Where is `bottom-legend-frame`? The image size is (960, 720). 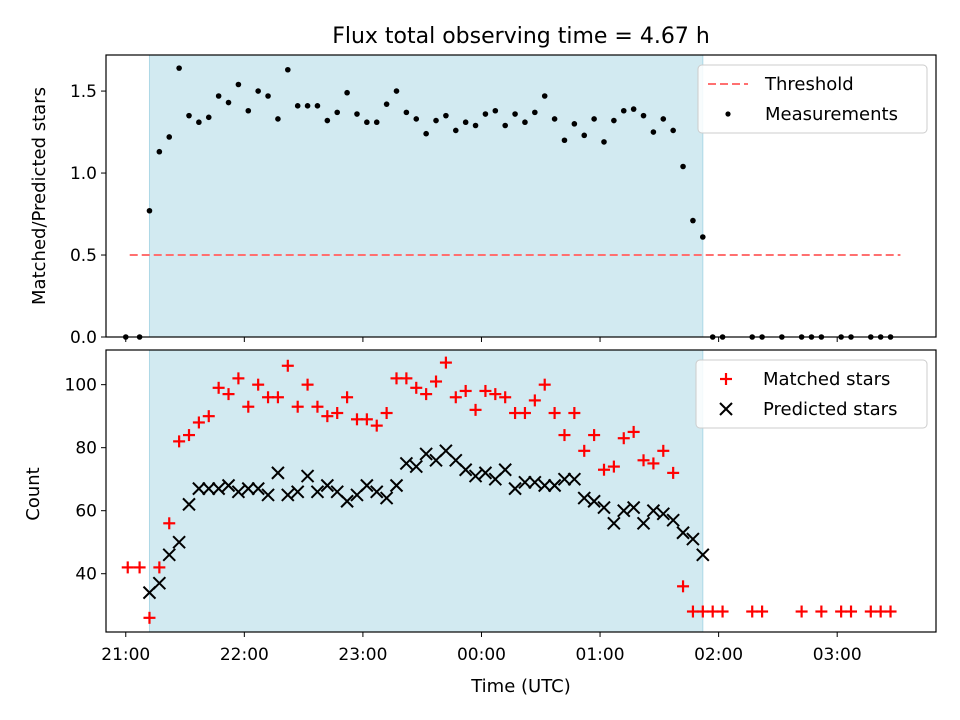 bottom-legend-frame is located at coordinates (811, 394).